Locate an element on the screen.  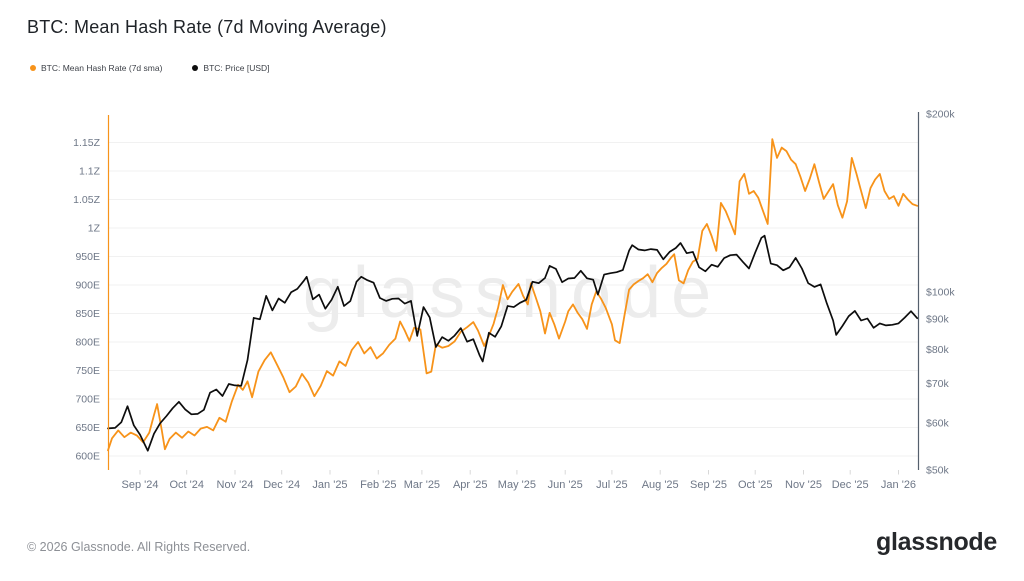
right-axis-labels: $200k $100k $90k $80k $70k $60k $50k is located at coordinates (940, 293).